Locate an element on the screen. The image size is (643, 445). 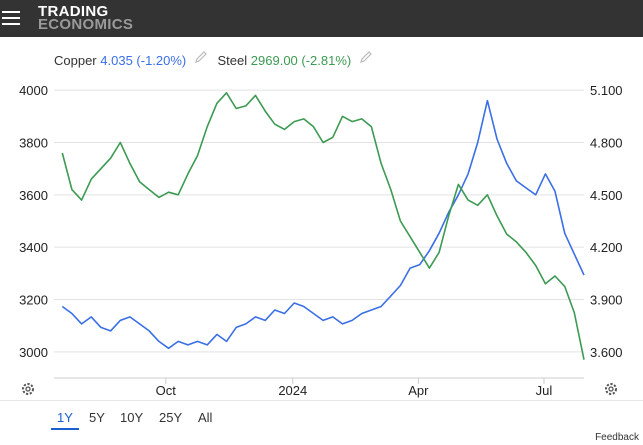
y-right-tick-label: 5.100 is located at coordinates (606, 90).